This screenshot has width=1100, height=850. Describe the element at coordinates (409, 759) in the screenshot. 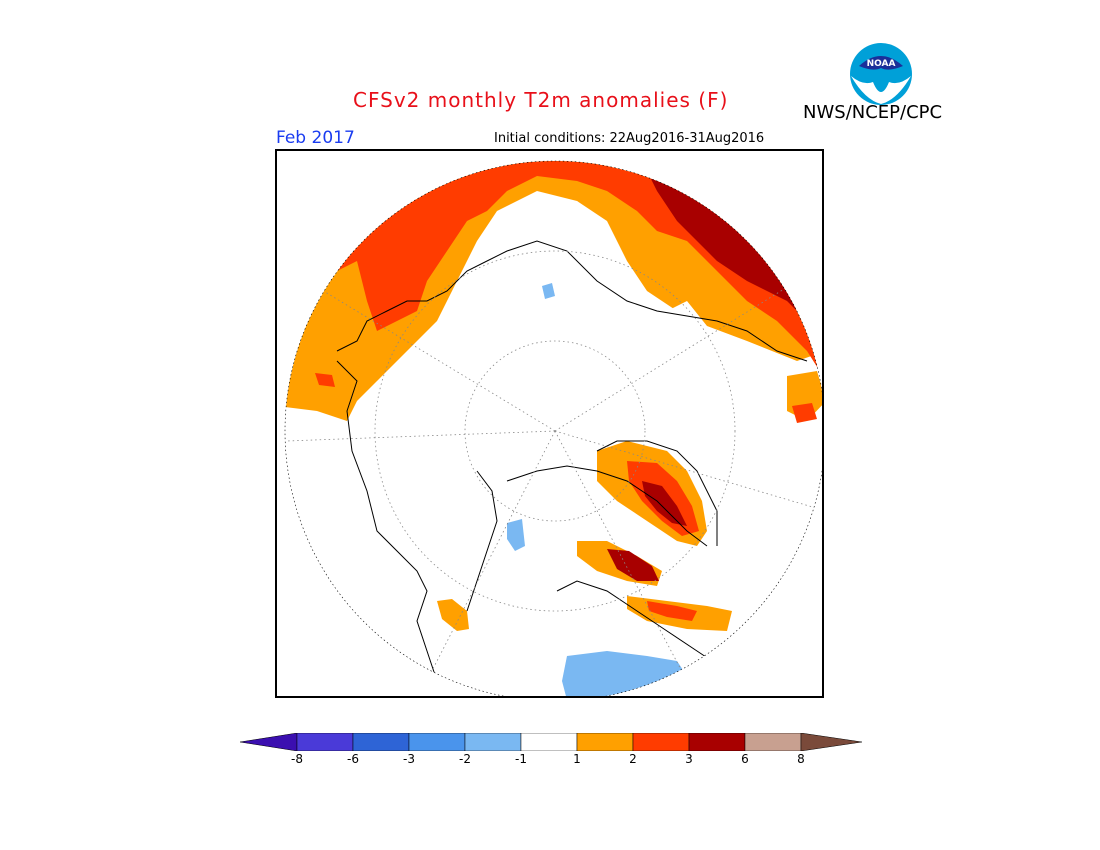

I see `colorbar-tick-label: -3` at that location.